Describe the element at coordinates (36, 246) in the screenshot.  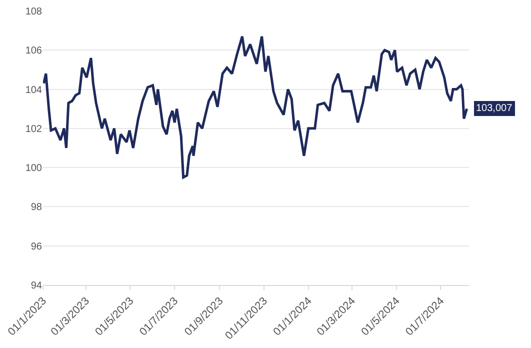
I see `y-tick-label: 96` at that location.